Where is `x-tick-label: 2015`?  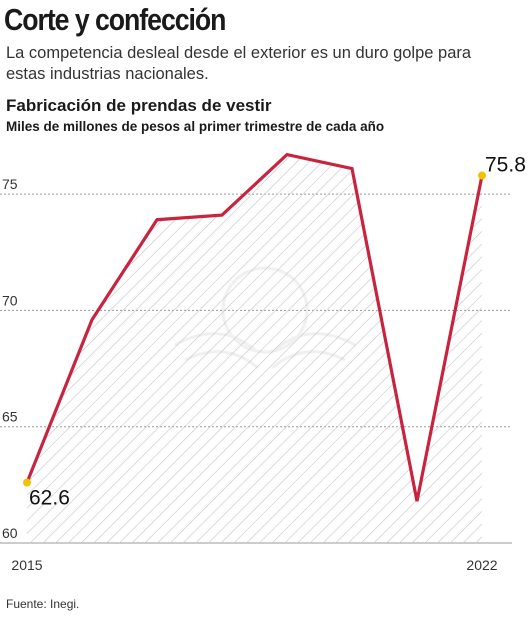 x-tick-label: 2015 is located at coordinates (26, 565).